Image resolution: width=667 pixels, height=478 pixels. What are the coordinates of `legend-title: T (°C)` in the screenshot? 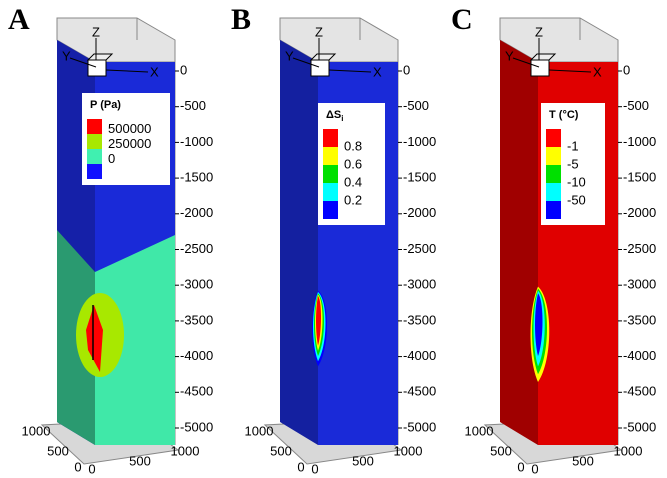 It's located at (564, 115).